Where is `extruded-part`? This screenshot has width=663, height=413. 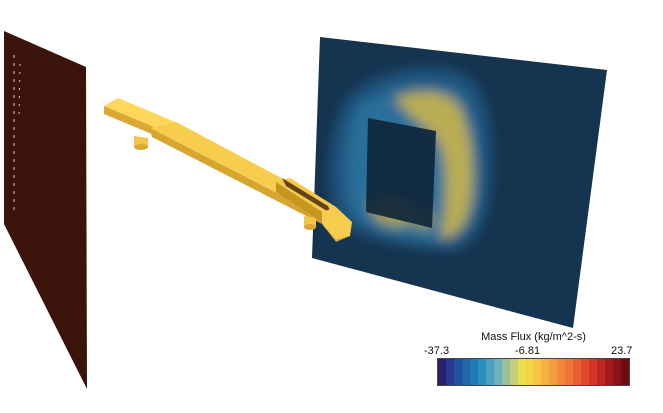
extruded-part is located at coordinates (228, 170).